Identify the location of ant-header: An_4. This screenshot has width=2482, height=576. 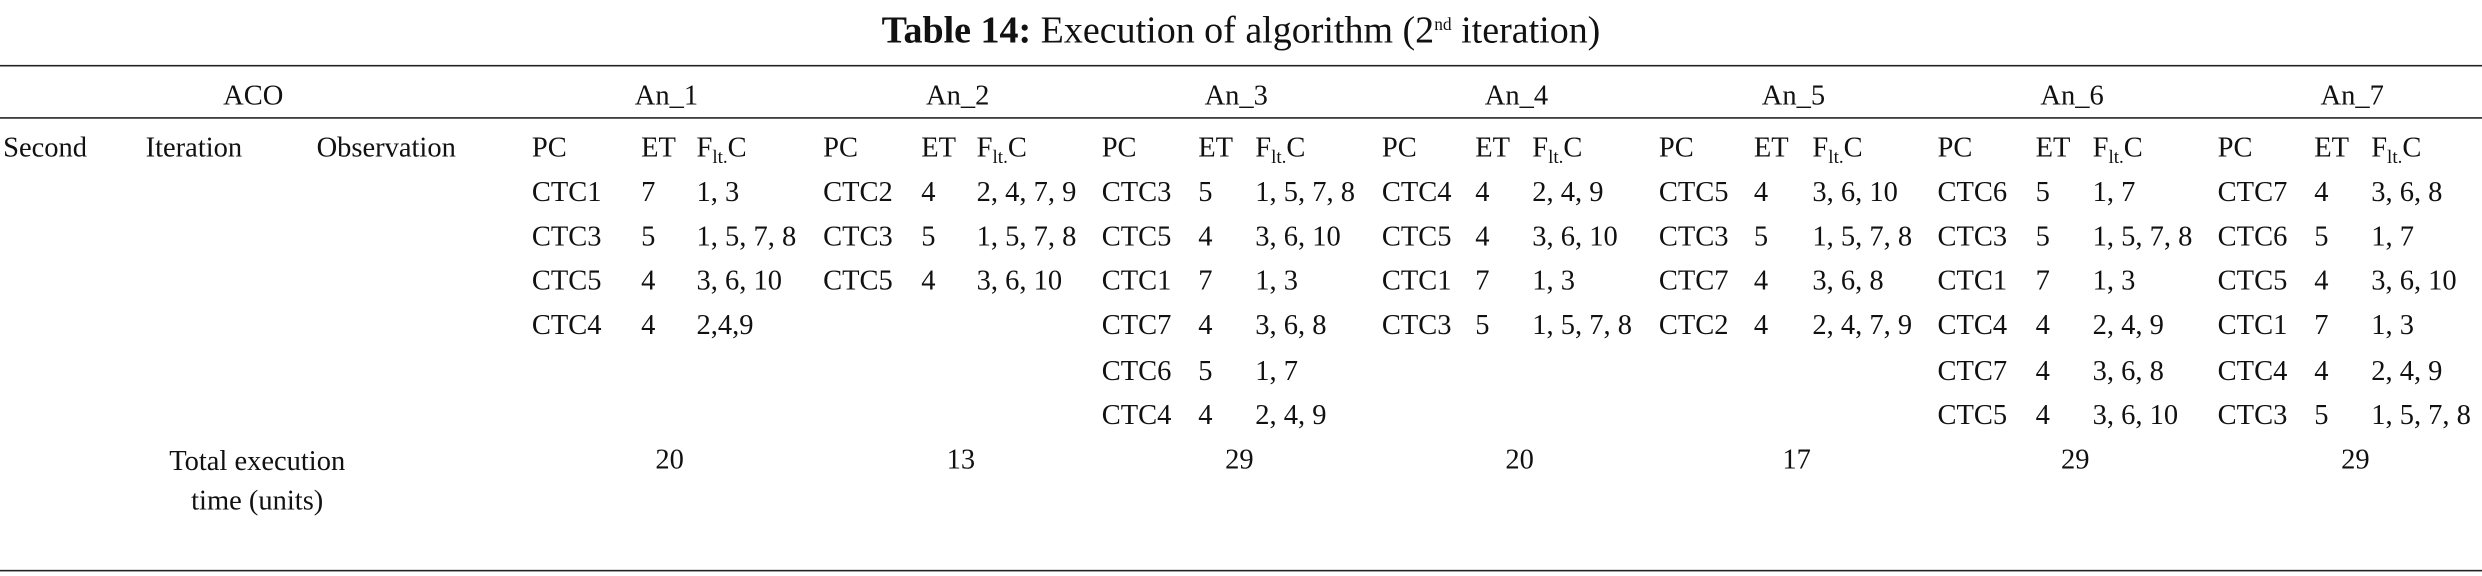
(1516, 95).